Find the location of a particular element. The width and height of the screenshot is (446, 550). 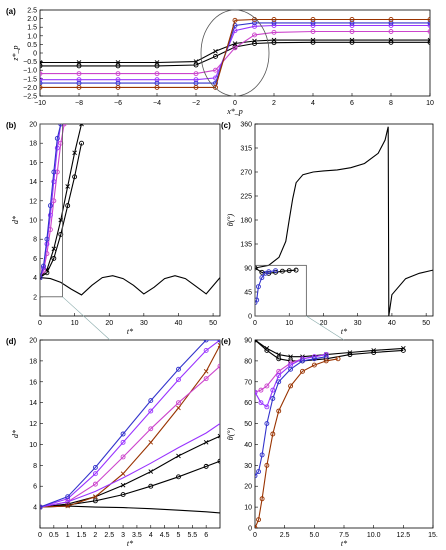

y-tick-label: 270 is located at coordinates (246, 173).